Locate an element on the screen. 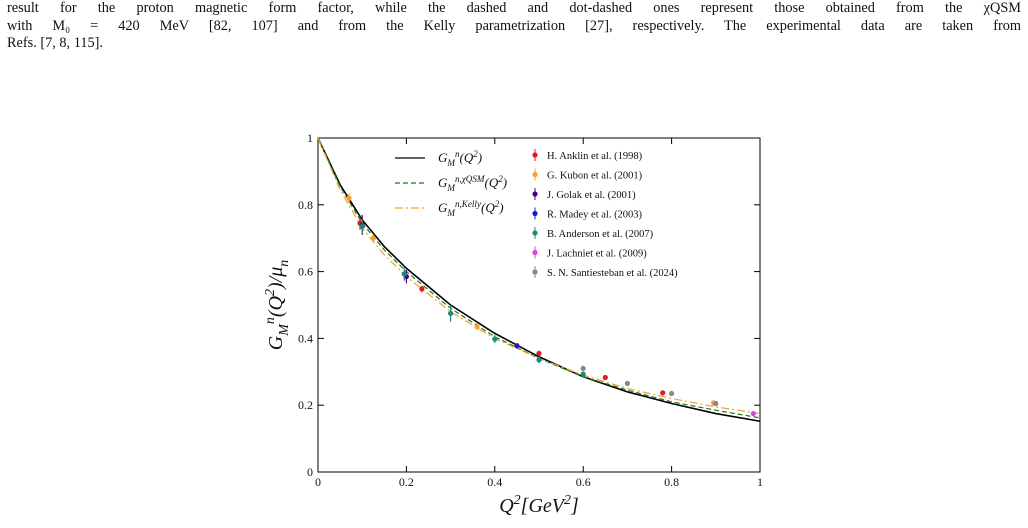  text-line: Refs. [7, 8, 115]. is located at coordinates (55, 43).